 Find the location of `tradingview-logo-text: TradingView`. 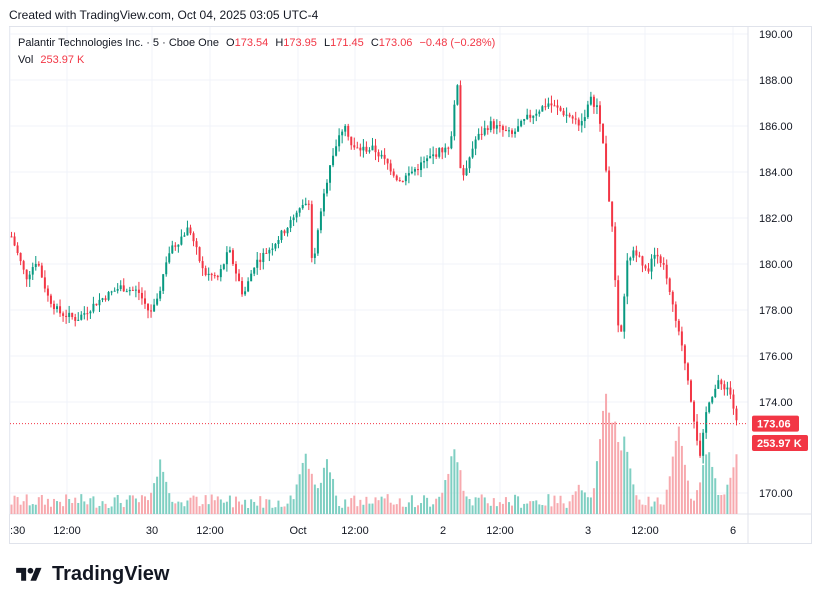

tradingview-logo-text: TradingView is located at coordinates (111, 574).